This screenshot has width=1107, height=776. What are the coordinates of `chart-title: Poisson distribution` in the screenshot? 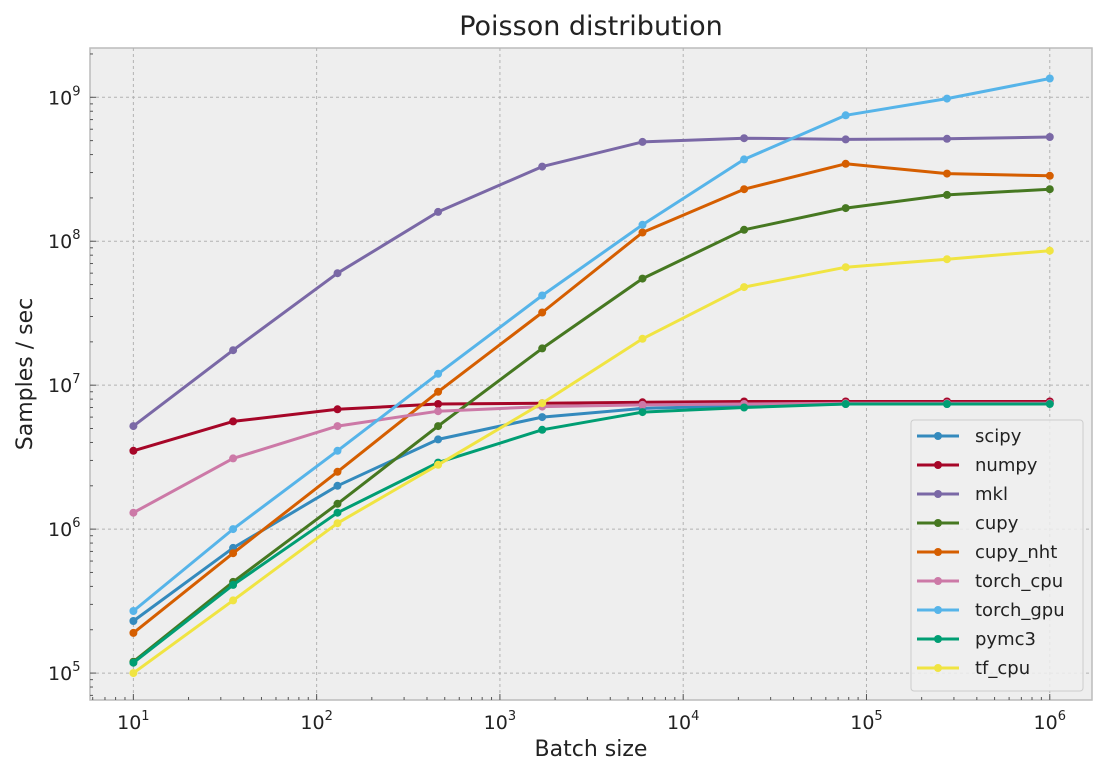 It's located at (591, 26).